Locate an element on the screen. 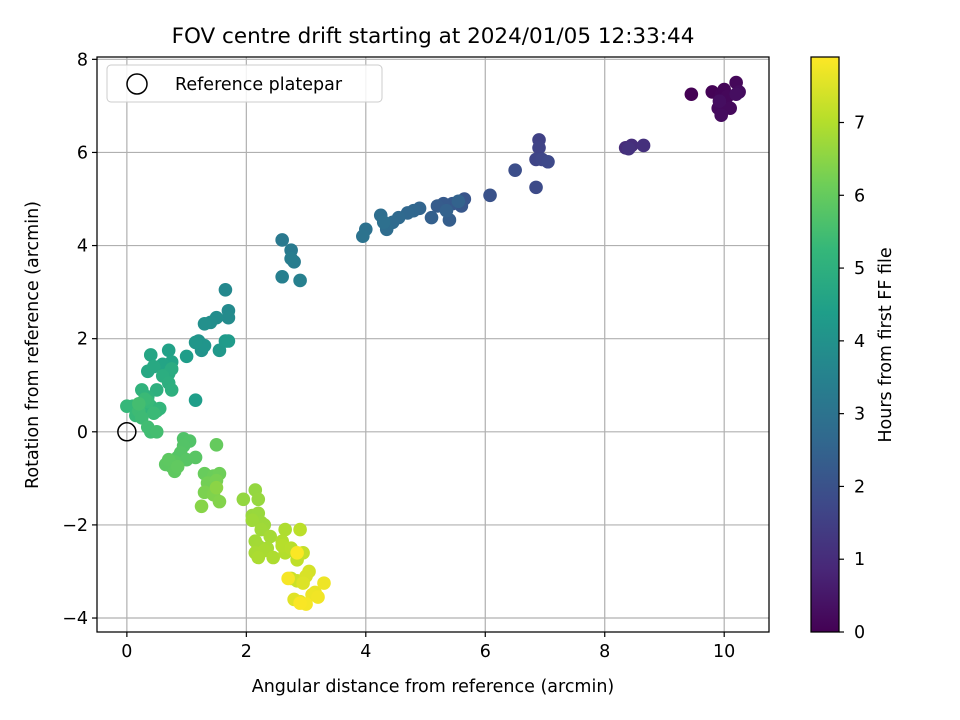 The width and height of the screenshot is (960, 720). y-axis-ticks: −4 −2 0 2 4 6 8 is located at coordinates (79, 339).